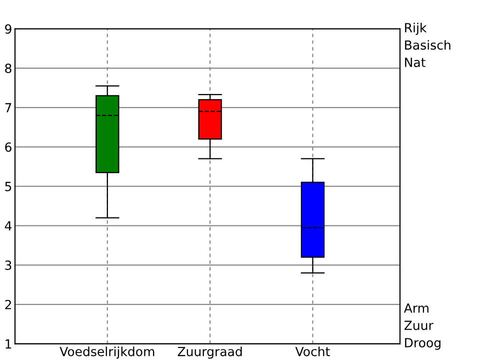  What do you see at coordinates (416, 28) in the screenshot?
I see `text: Rijk` at bounding box center [416, 28].